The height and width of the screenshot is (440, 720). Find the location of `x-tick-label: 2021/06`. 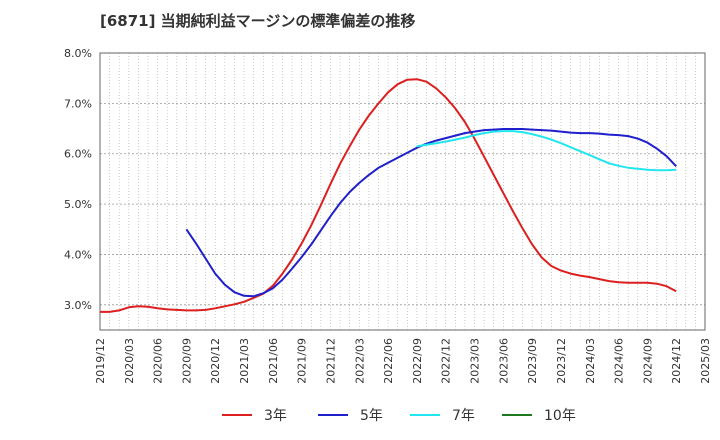

x-tick-label: 2021/06 is located at coordinates (273, 361).